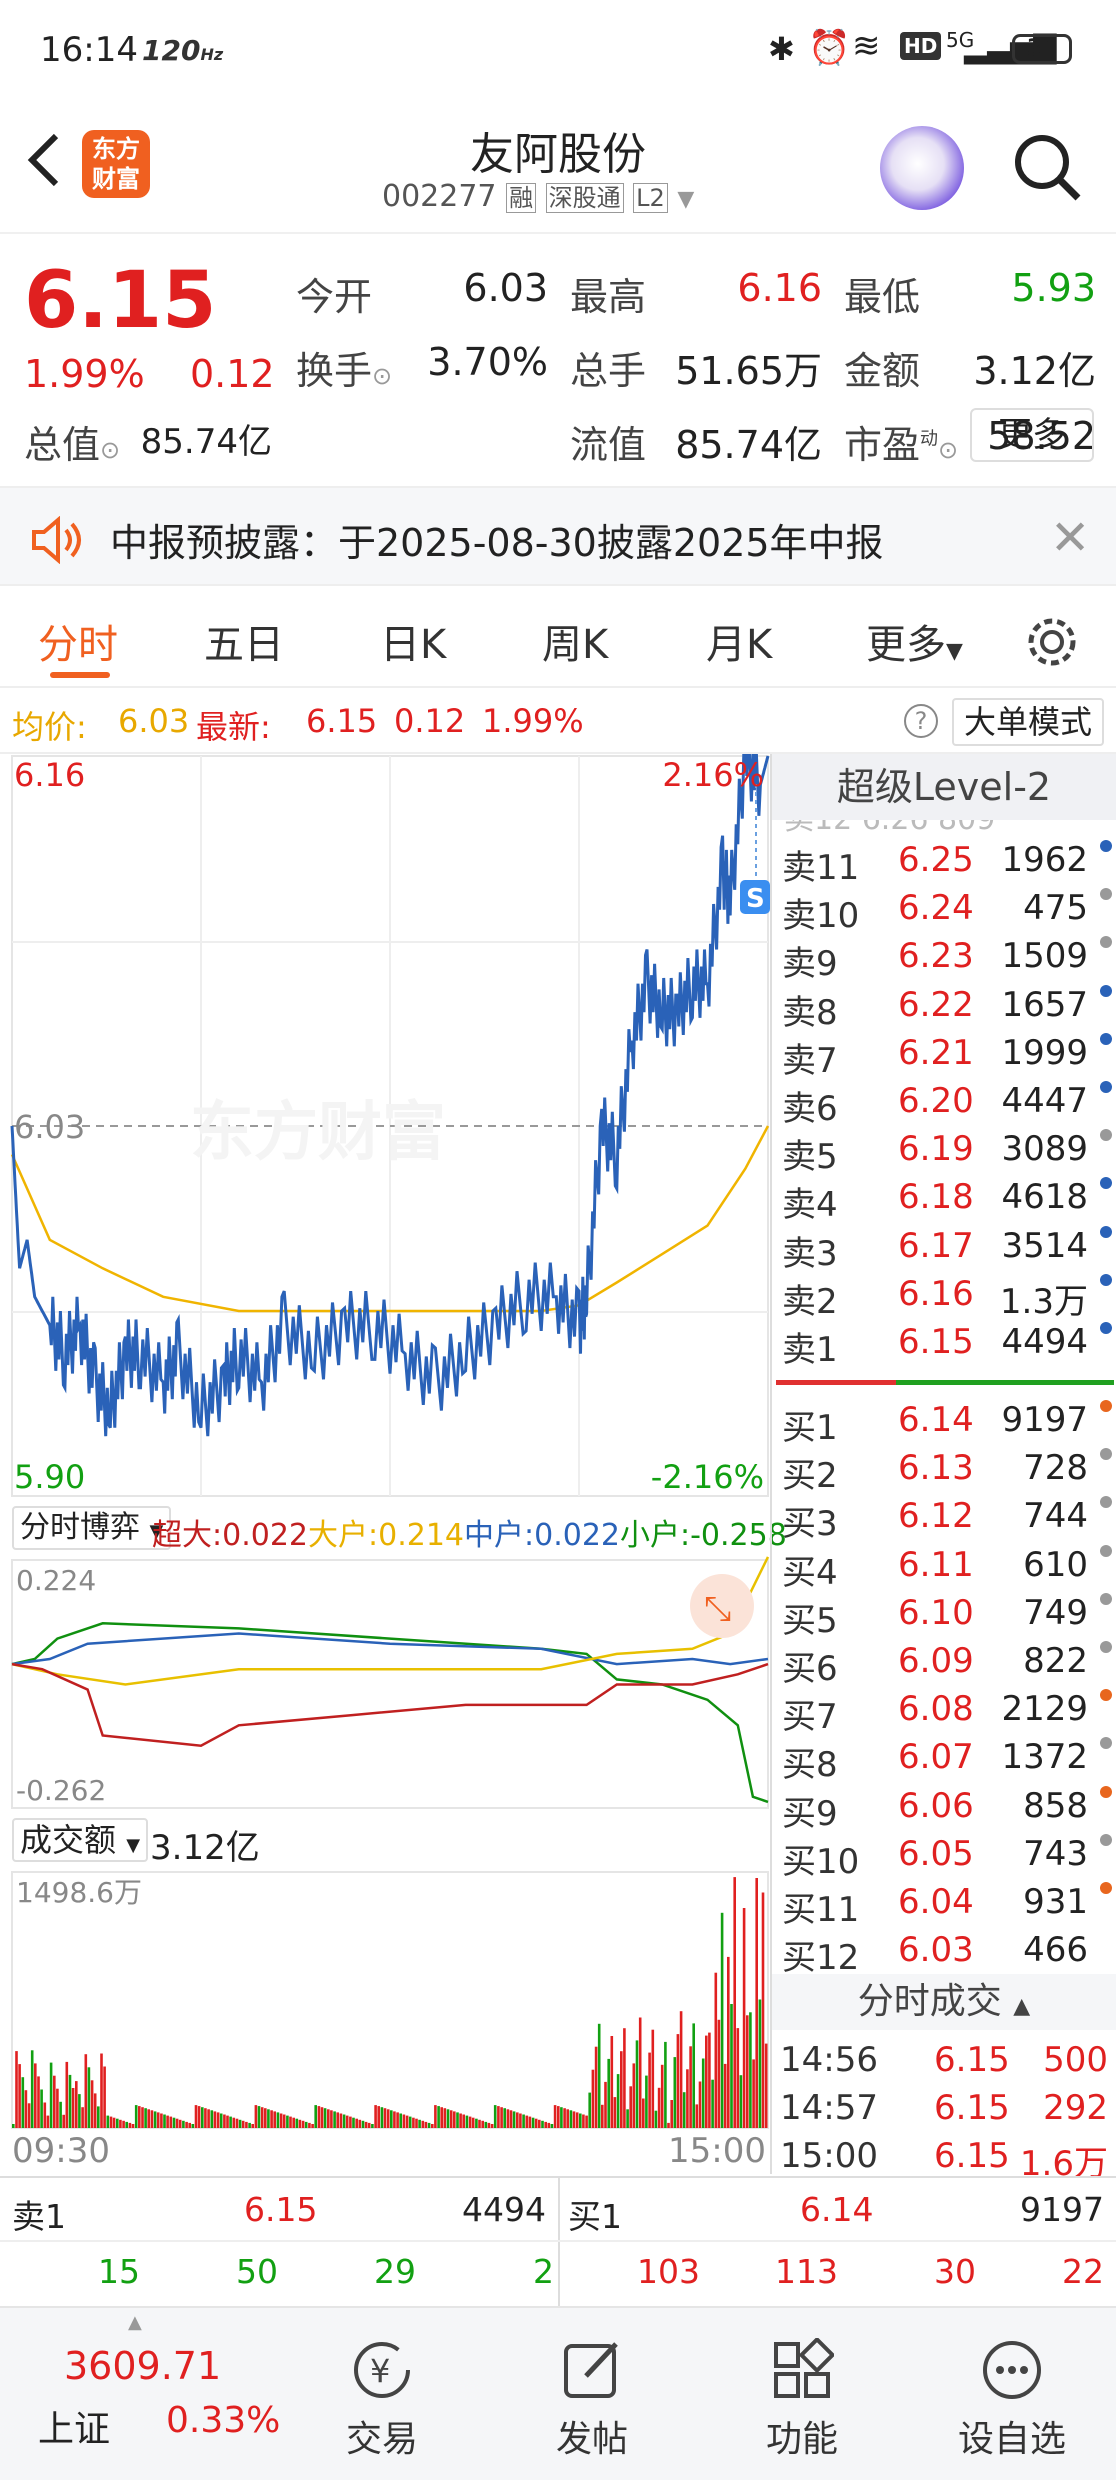 The image size is (1116, 2482). Describe the element at coordinates (344, 371) in the screenshot. I see `turnover-label: 换手⊙` at that location.